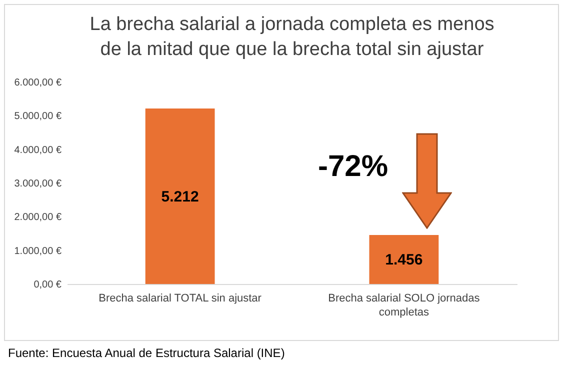 This screenshot has height=370, width=567. I want to click on source-note: Fuente: Encuesta Anual de Estructura Salarial (INE), so click(146, 353).